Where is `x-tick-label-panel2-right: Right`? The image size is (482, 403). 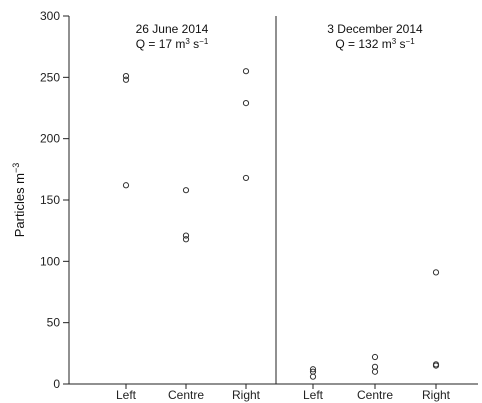 x-tick-label-panel2-right: Right is located at coordinates (436, 395).